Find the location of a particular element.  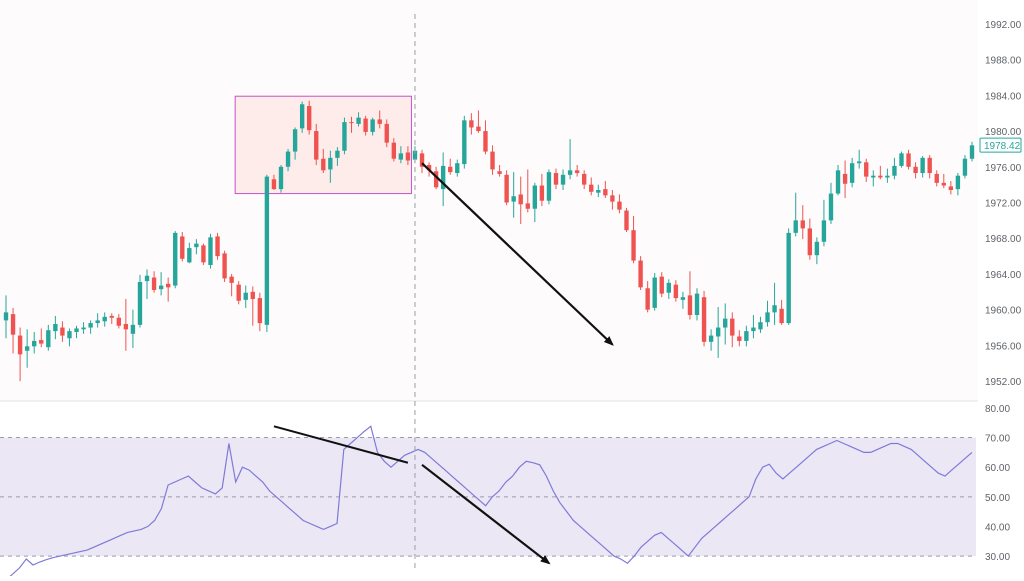

price-tick-label: 1984.00 is located at coordinates (1003, 96).